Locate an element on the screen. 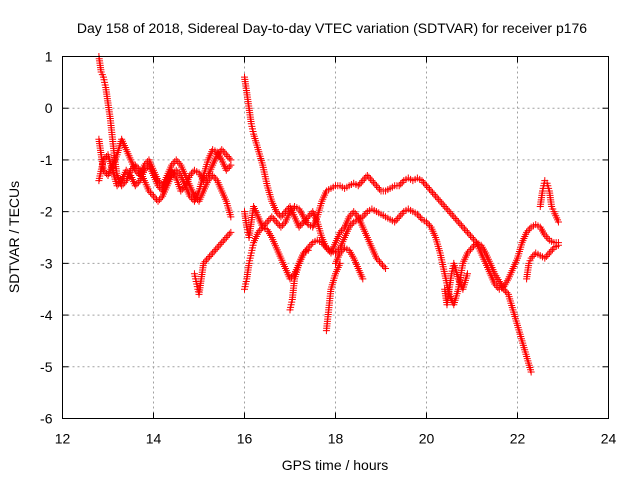 The height and width of the screenshot is (480, 640). x-tick-label: 14 is located at coordinates (154, 439).